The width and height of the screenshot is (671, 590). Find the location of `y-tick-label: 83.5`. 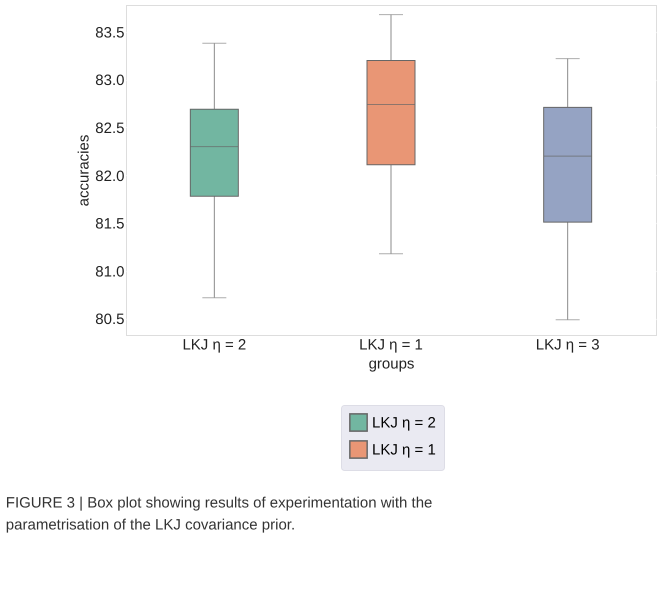

y-tick-label: 83.5 is located at coordinates (109, 33).